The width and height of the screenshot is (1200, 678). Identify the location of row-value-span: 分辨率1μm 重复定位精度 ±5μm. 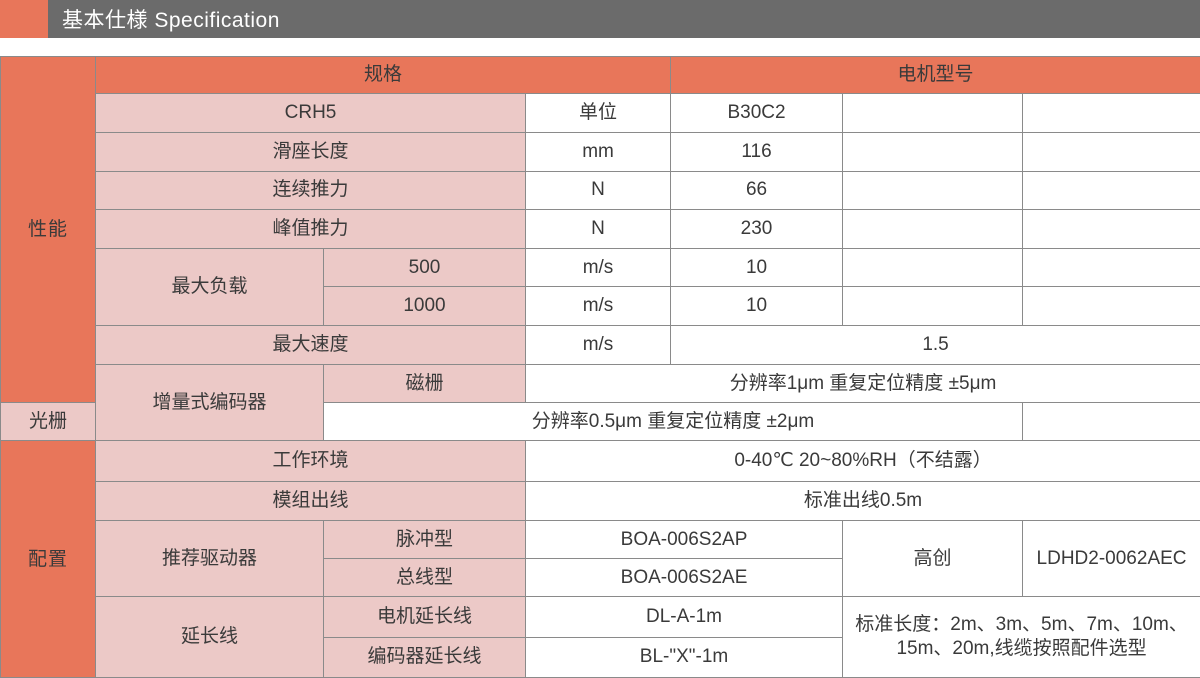
(862, 383).